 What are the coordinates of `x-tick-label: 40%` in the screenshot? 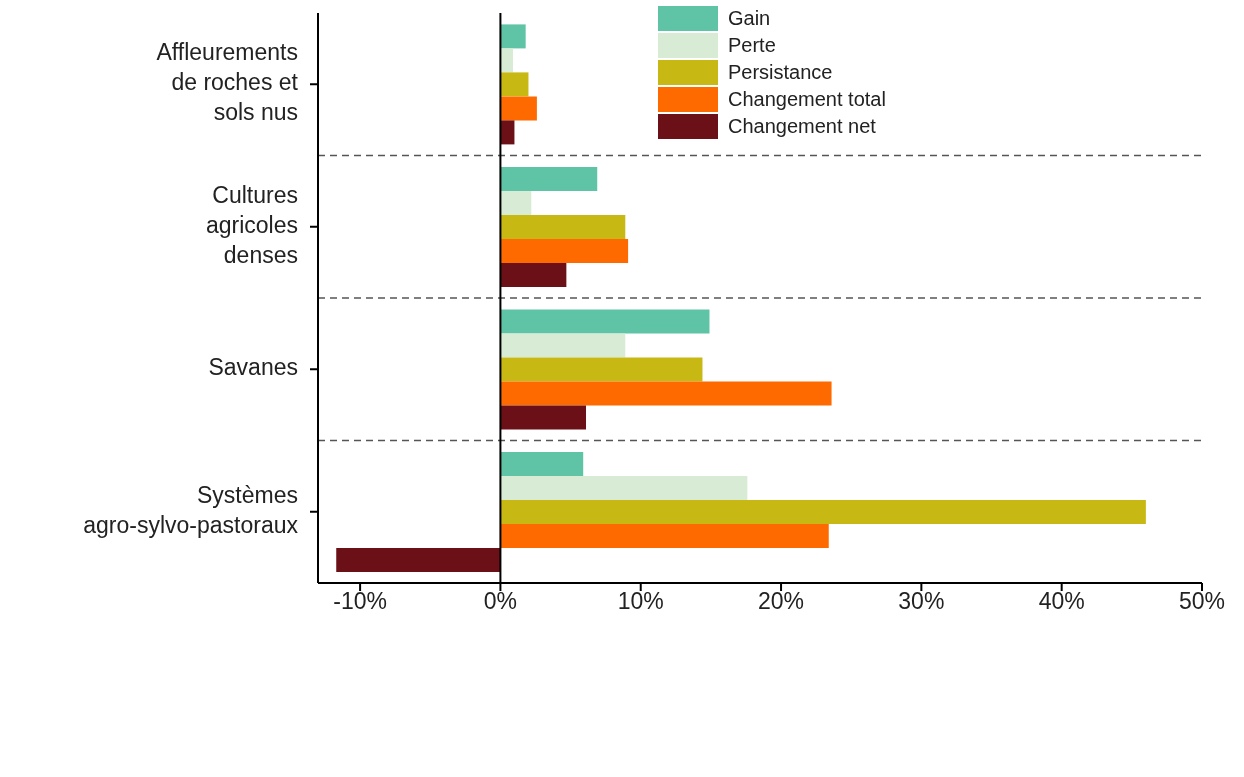 It's located at (1061, 601).